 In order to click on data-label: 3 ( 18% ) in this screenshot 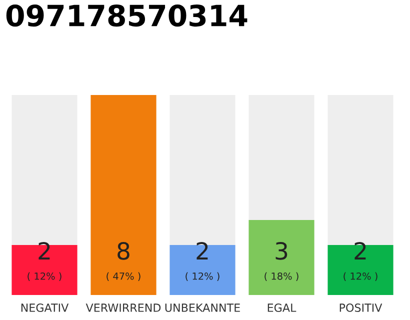, I will do `click(281, 261)`.